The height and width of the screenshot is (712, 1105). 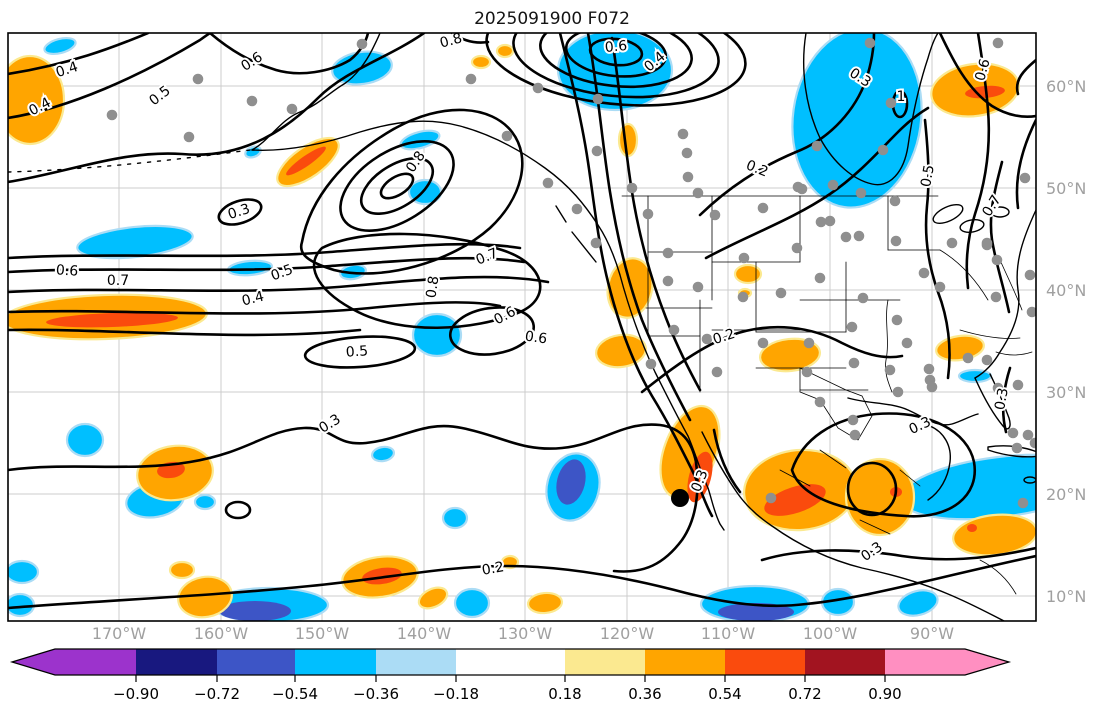 What do you see at coordinates (1066, 494) in the screenshot?
I see `latitude-tick-label: 20°N` at bounding box center [1066, 494].